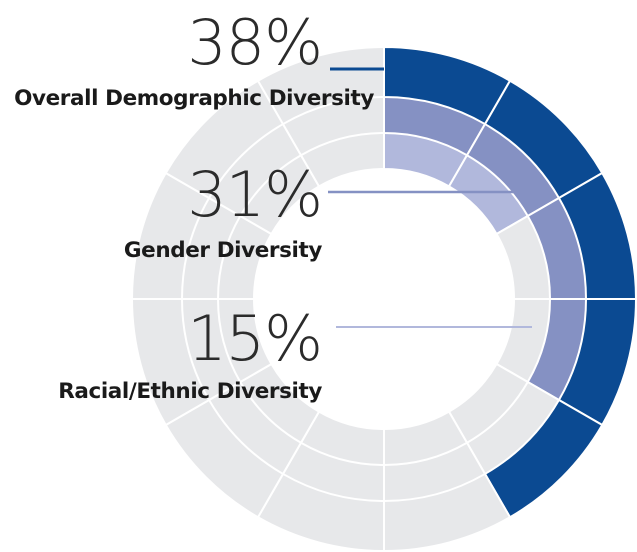  Describe the element at coordinates (190, 391) in the screenshot. I see `racial-ethnic-diversity-label: Racial/Ethnic Diversity` at that location.